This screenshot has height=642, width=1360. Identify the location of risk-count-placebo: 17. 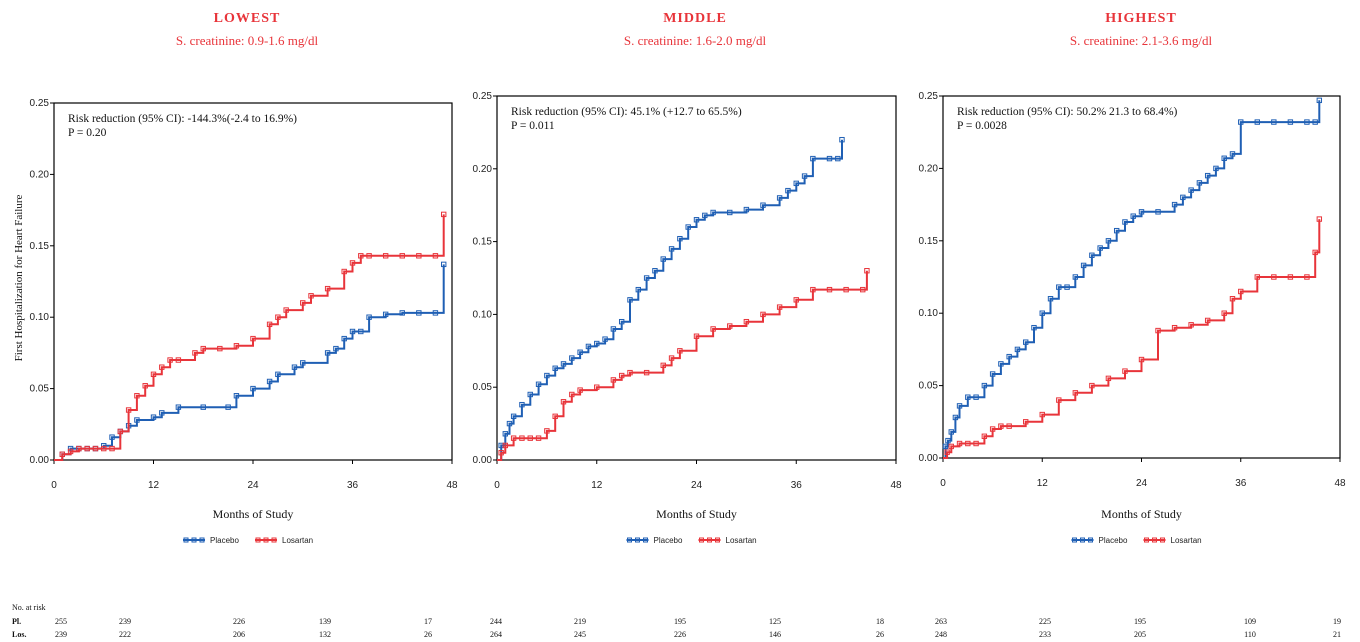
(428, 621).